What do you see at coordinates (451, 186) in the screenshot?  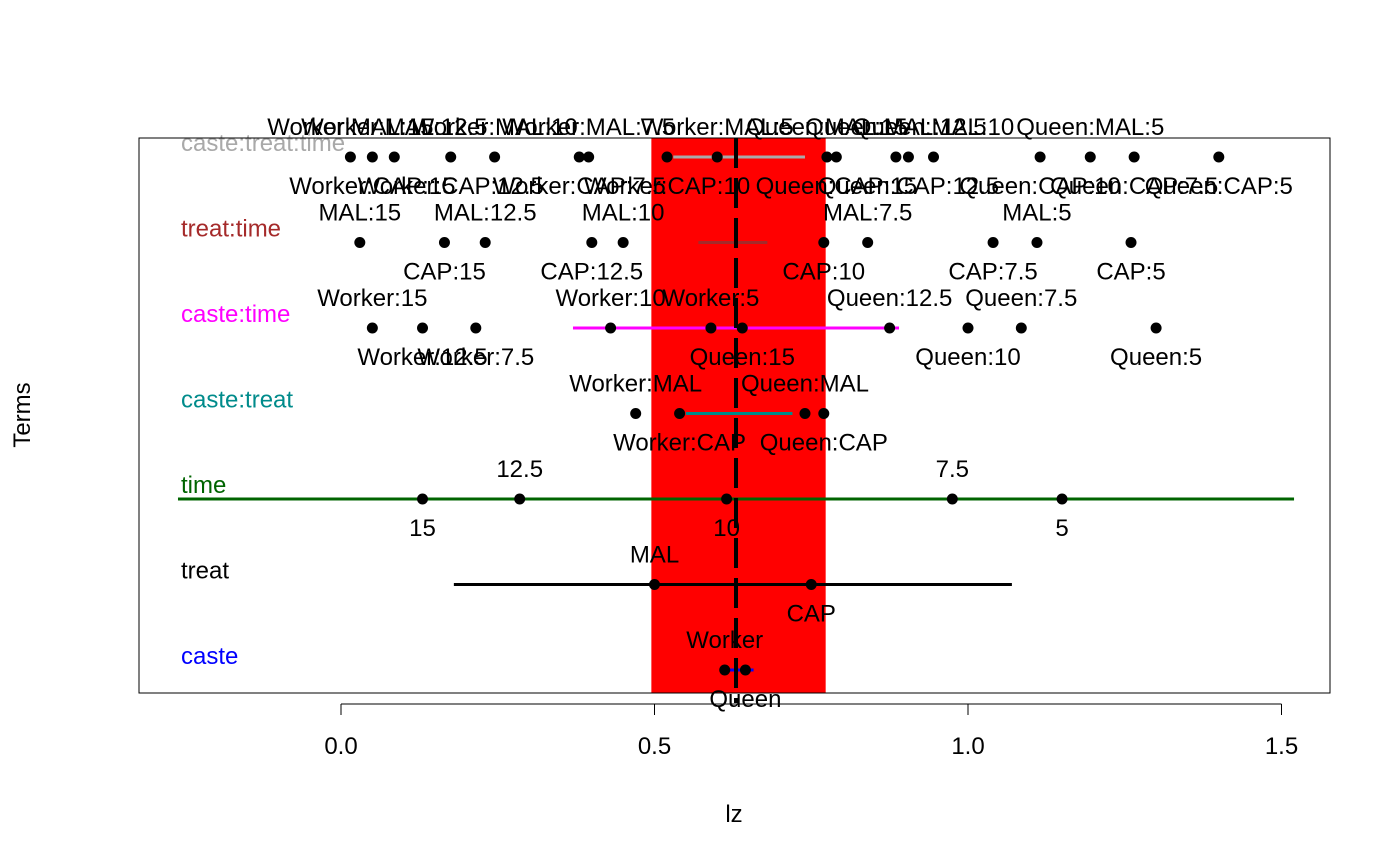 I see `level-label-worker-cap-12-5: Worker:CAP:12.5` at bounding box center [451, 186].